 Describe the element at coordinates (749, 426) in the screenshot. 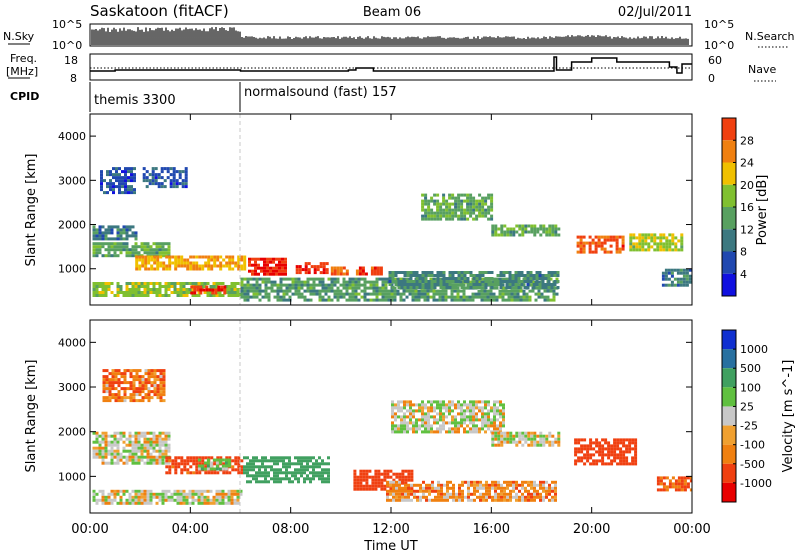

I see `colorbar-tick-label: -25` at that location.